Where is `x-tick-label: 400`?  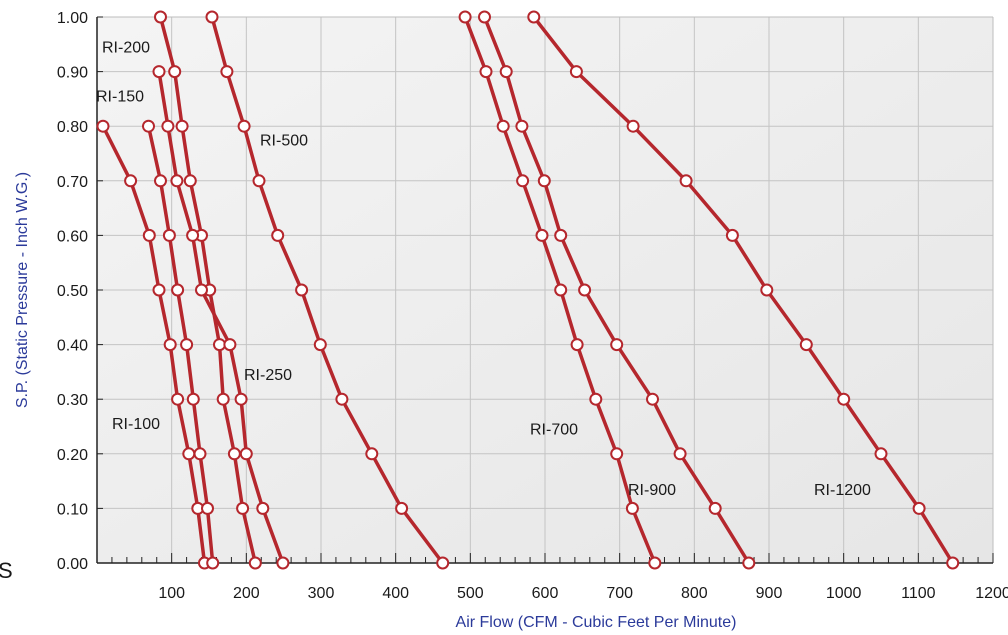
x-tick-label: 400 is located at coordinates (395, 593).